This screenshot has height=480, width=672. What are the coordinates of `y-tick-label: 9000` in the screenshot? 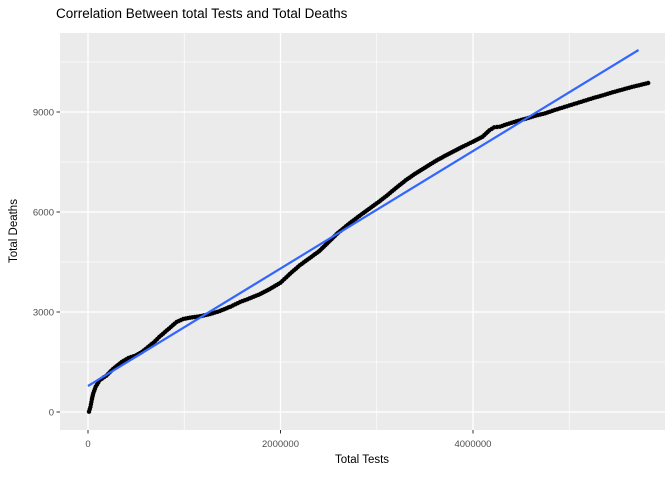 It's located at (43, 112).